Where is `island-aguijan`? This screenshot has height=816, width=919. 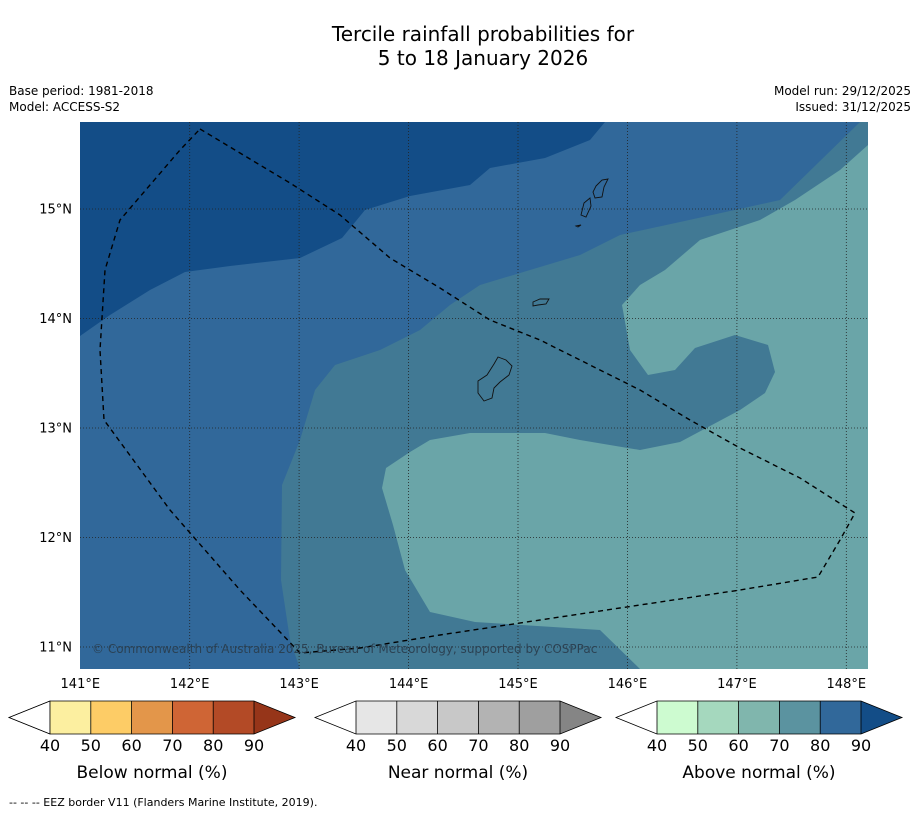 island-aguijan is located at coordinates (578, 226).